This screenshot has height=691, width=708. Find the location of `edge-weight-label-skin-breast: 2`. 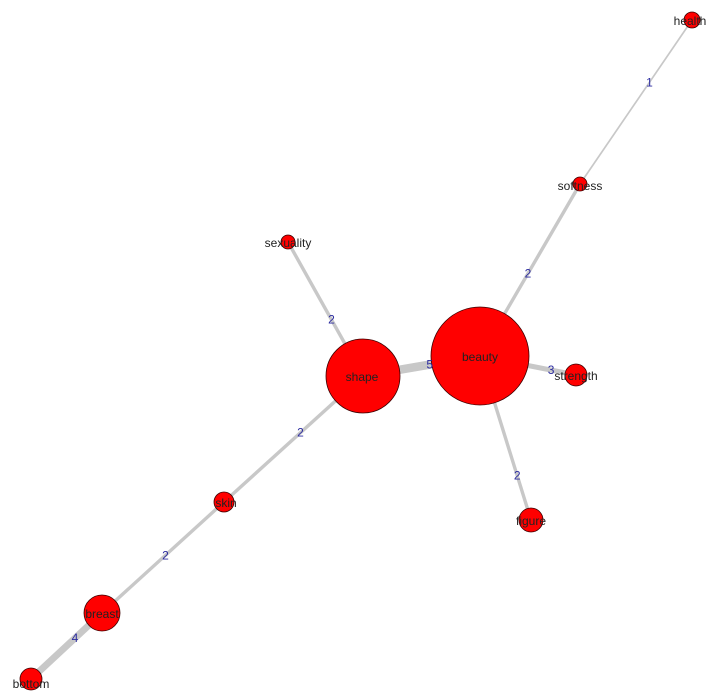

edge-weight-label-skin-breast: 2 is located at coordinates (165, 555).